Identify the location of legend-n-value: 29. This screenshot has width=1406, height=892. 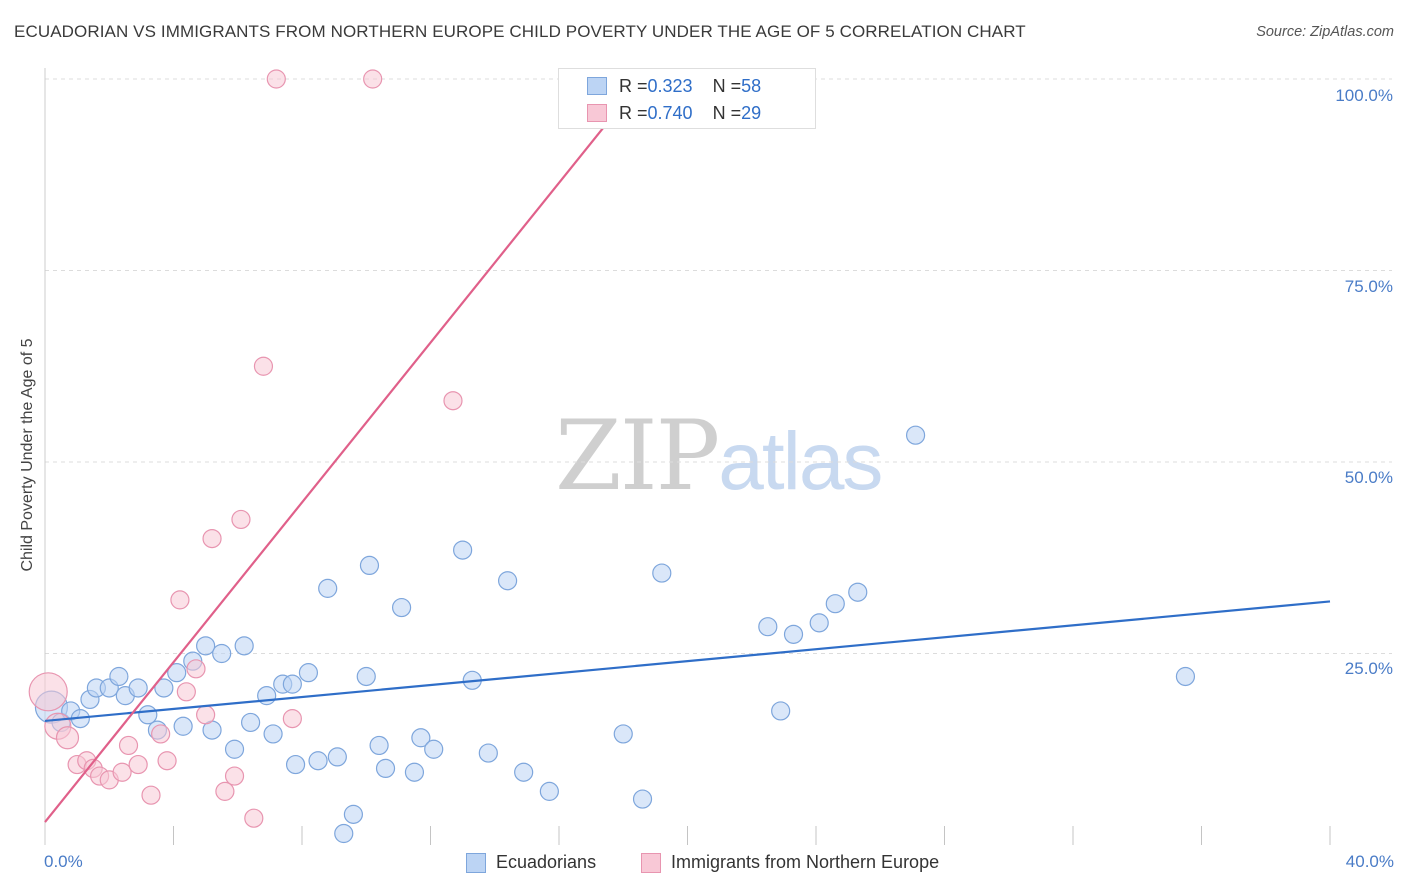
(751, 112).